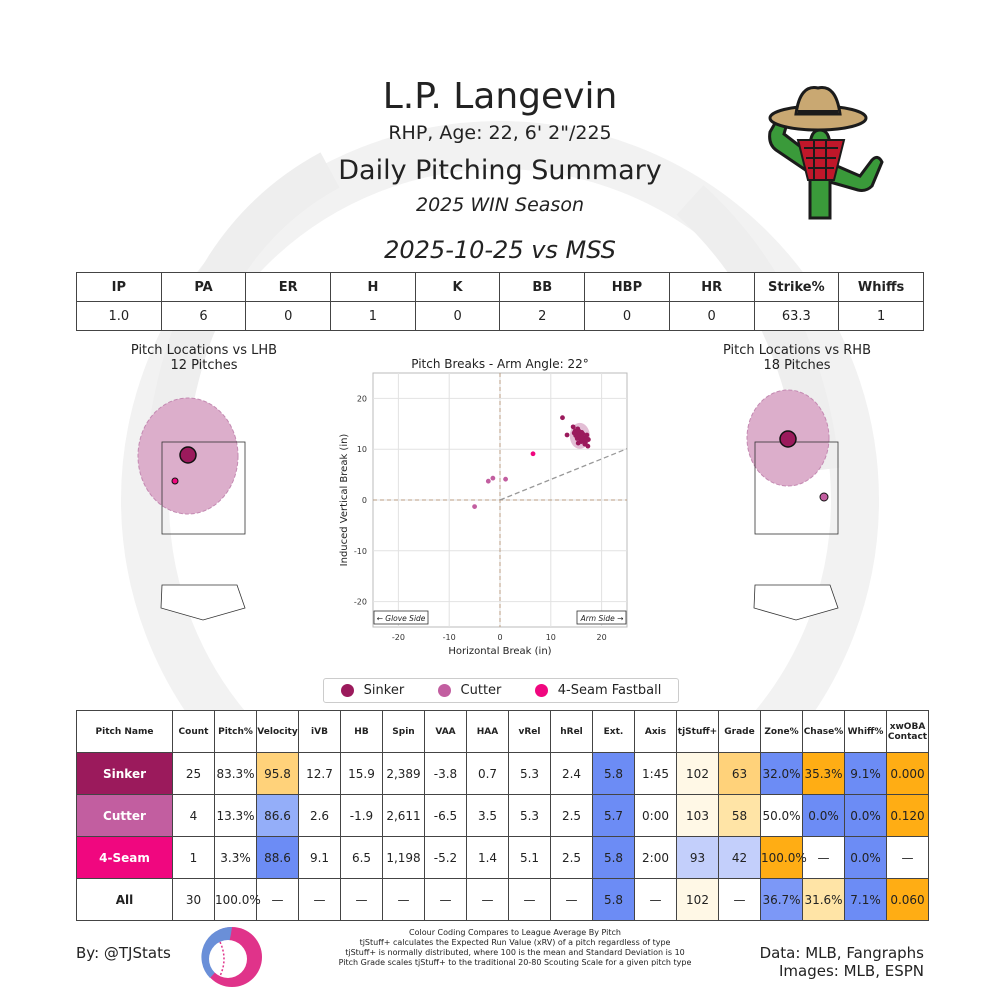 The width and height of the screenshot is (1000, 1000). I want to click on chart-title: Pitch Breaks - Arm Angle: 22°, so click(500, 364).